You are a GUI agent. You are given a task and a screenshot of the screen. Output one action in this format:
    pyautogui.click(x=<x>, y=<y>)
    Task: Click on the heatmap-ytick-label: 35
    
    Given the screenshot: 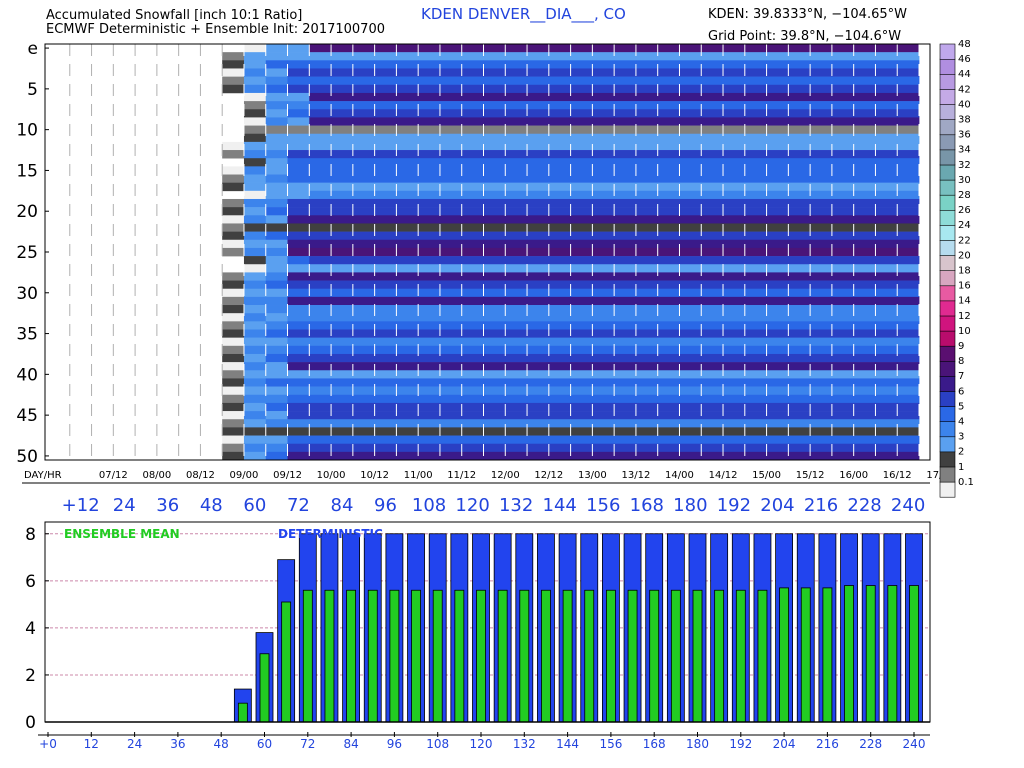 What is the action you would take?
    pyautogui.click(x=27, y=335)
    